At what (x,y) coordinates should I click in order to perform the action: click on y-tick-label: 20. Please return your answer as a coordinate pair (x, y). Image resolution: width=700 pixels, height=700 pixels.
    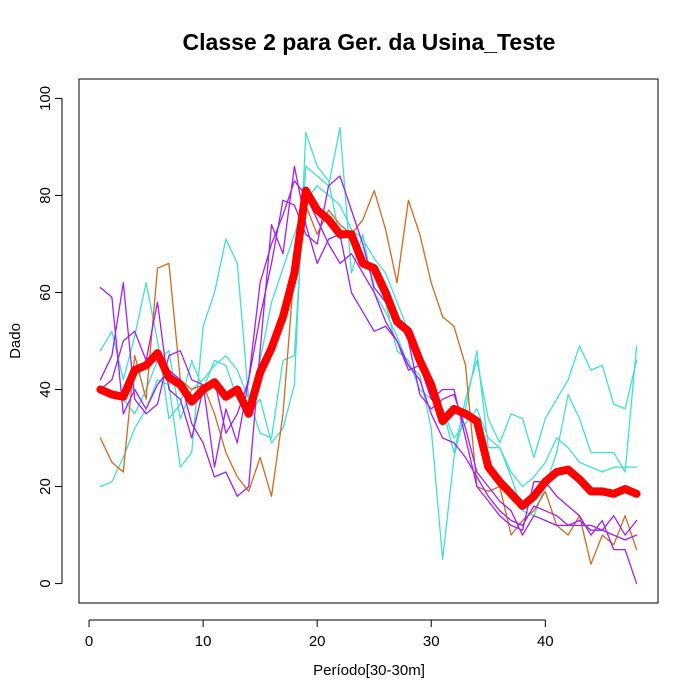
    Looking at the image, I should click on (45, 486).